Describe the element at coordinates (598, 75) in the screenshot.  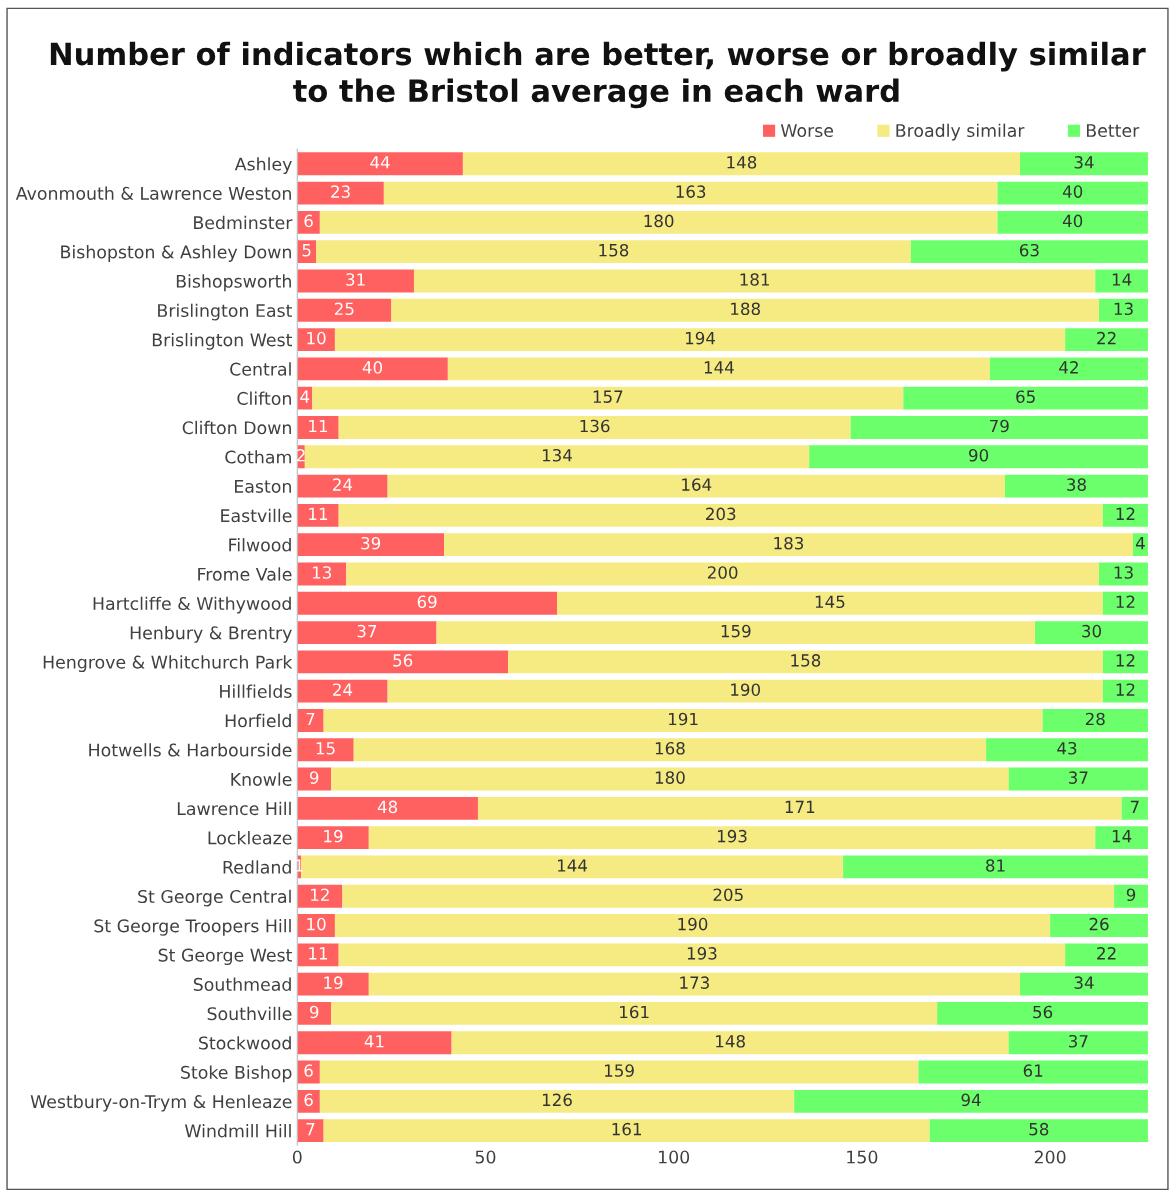
I see `chart-title: Number of indicators which are better, worse or broadly similar to the Bristol average in each ward` at that location.